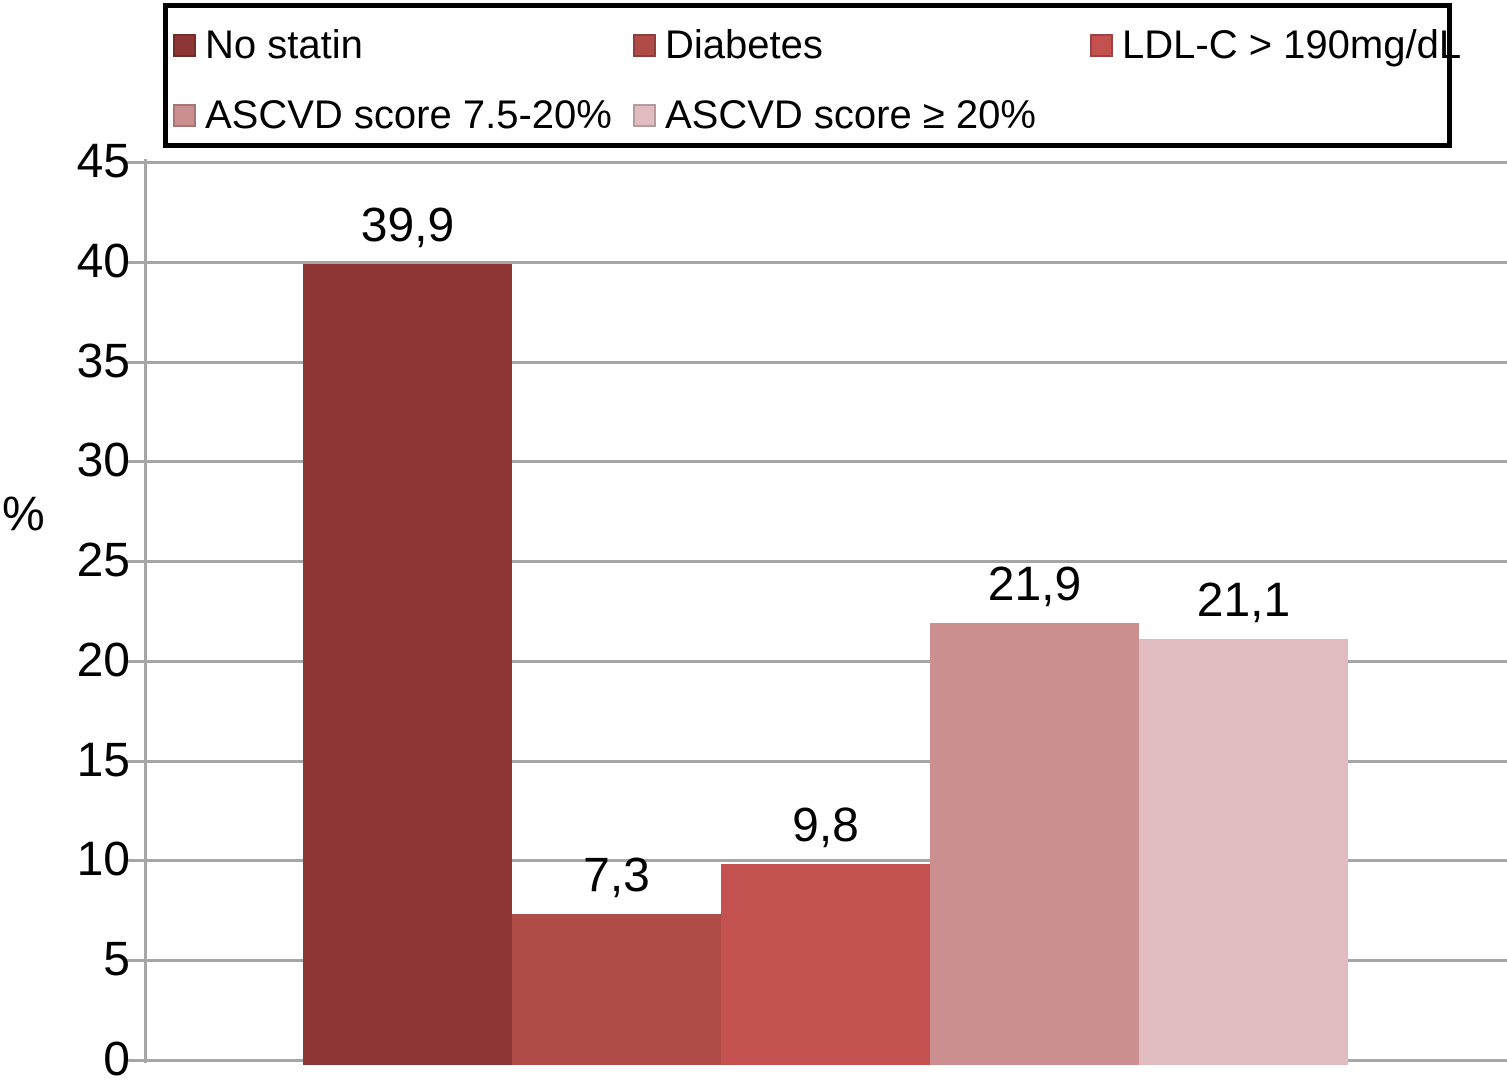  I want to click on bar-value-label-ldl-c-190mg-dl: 9,8, so click(825, 826).